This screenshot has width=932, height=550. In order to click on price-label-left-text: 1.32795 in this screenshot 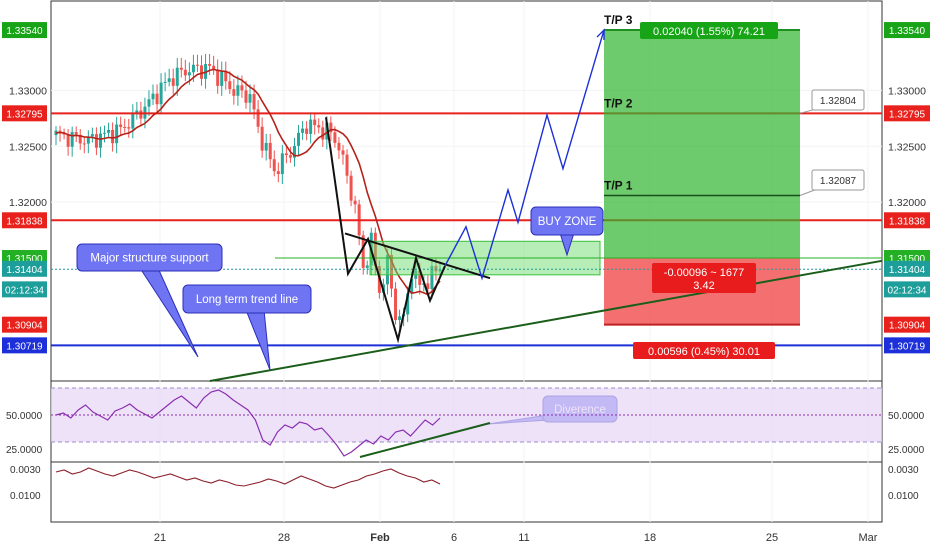, I will do `click(24, 114)`.